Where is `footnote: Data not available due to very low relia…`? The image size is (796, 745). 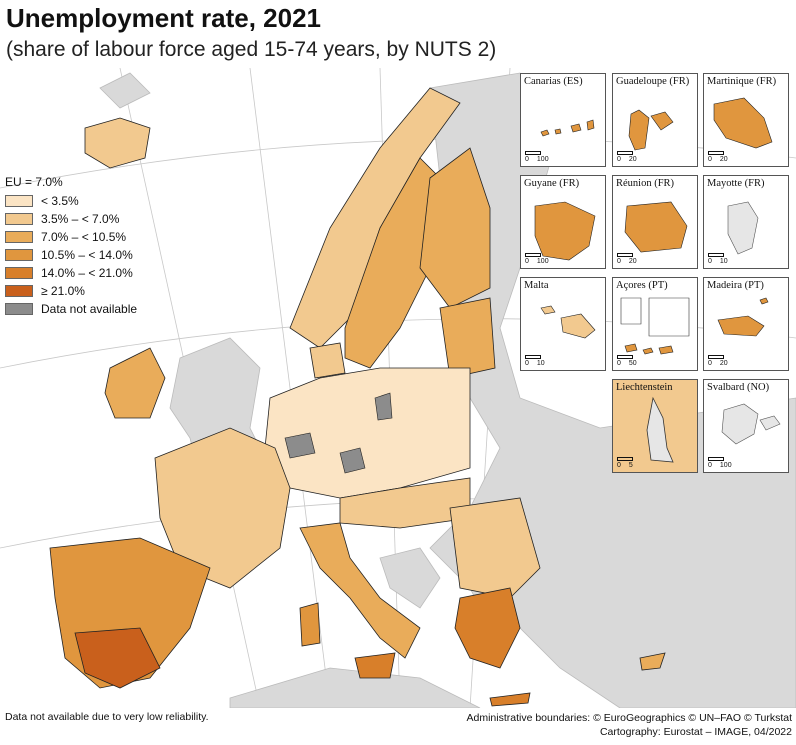 footnote: Data not available due to very low relia… is located at coordinates (107, 717).